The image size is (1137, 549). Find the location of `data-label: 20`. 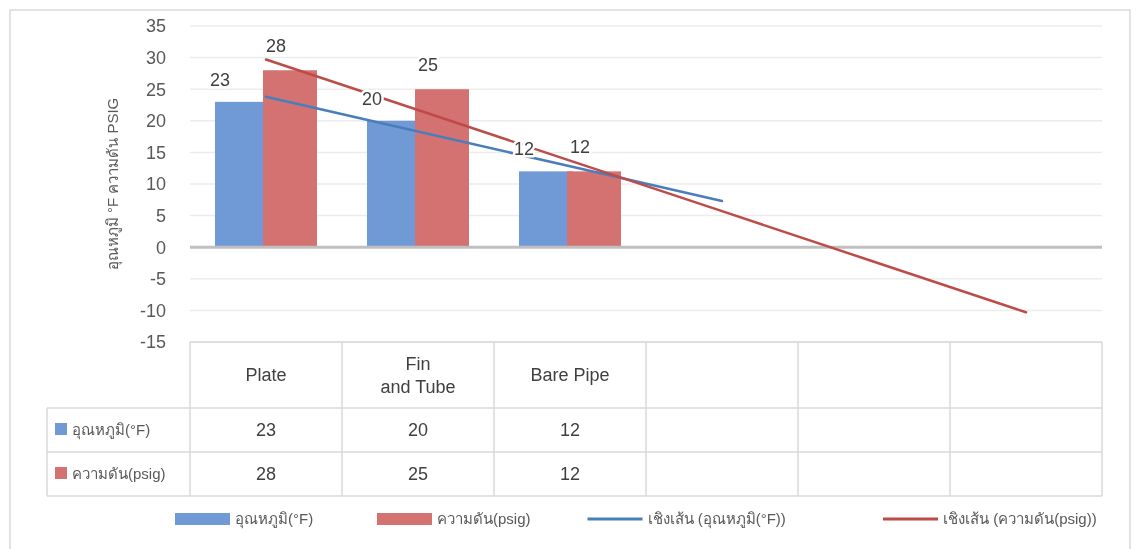

data-label: 20 is located at coordinates (418, 430).